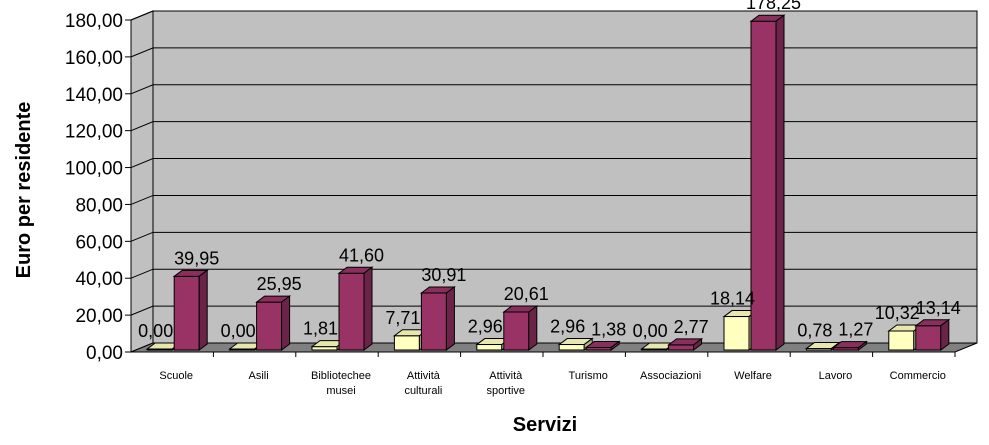 The width and height of the screenshot is (989, 445). I want to click on x-tick-label: Turismo, so click(588, 376).